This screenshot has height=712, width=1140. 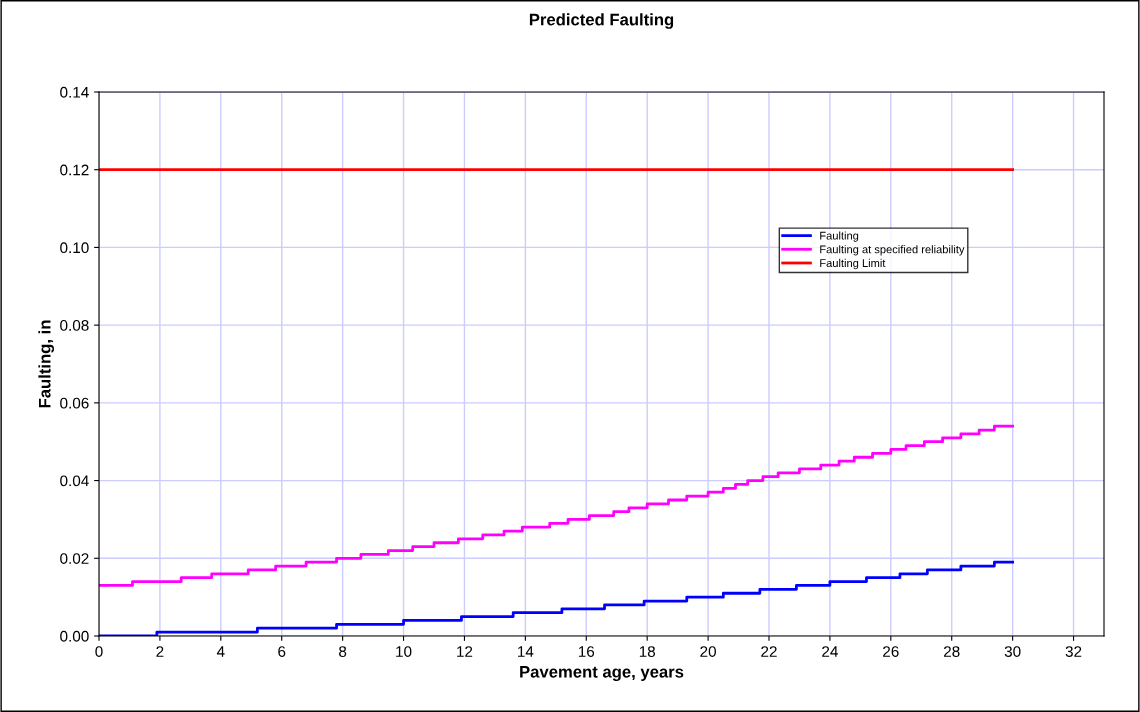 What do you see at coordinates (74, 325) in the screenshot?
I see `y-tick-label: 0.08` at bounding box center [74, 325].